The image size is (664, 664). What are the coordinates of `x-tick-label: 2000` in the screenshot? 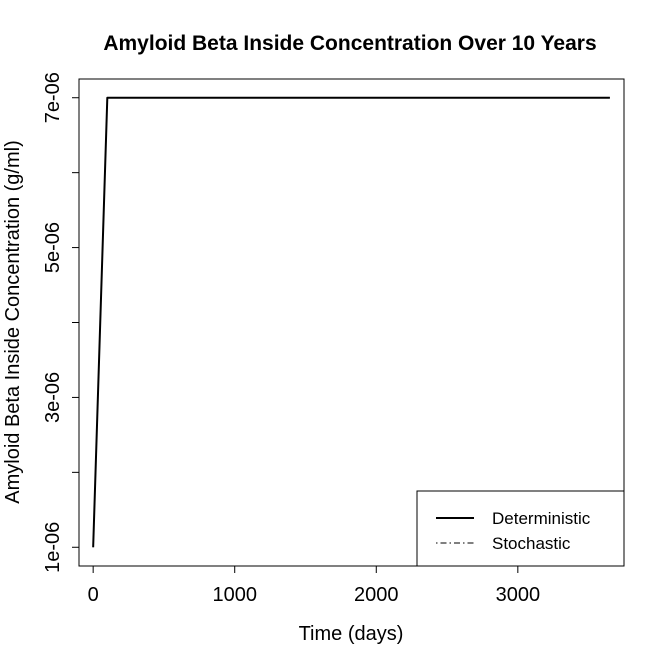 It's located at (376, 595).